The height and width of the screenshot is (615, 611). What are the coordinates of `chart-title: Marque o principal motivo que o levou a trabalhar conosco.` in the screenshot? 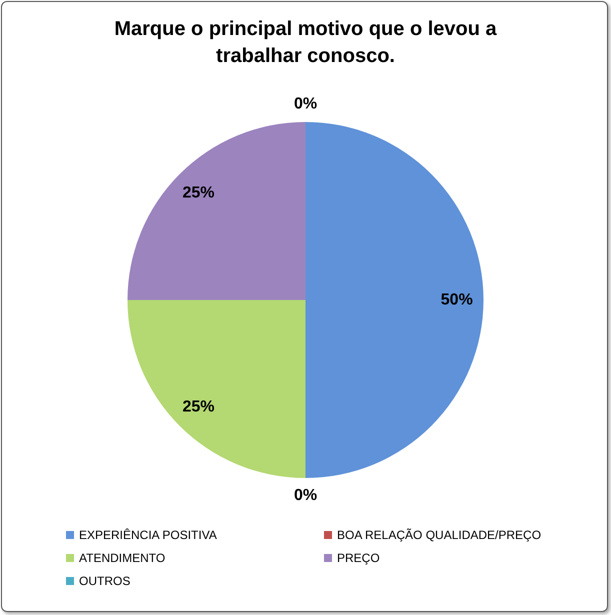 It's located at (305, 43).